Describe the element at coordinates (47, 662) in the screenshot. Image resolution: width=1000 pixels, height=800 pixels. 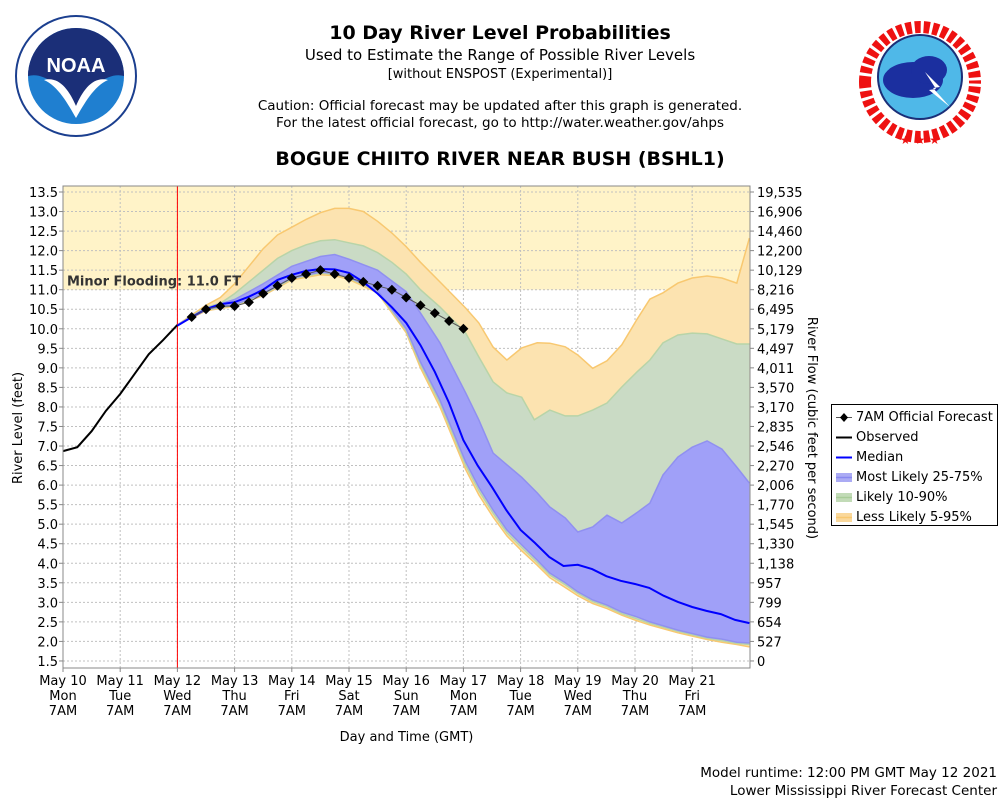
I see `y-tick-label: 1.5` at that location.